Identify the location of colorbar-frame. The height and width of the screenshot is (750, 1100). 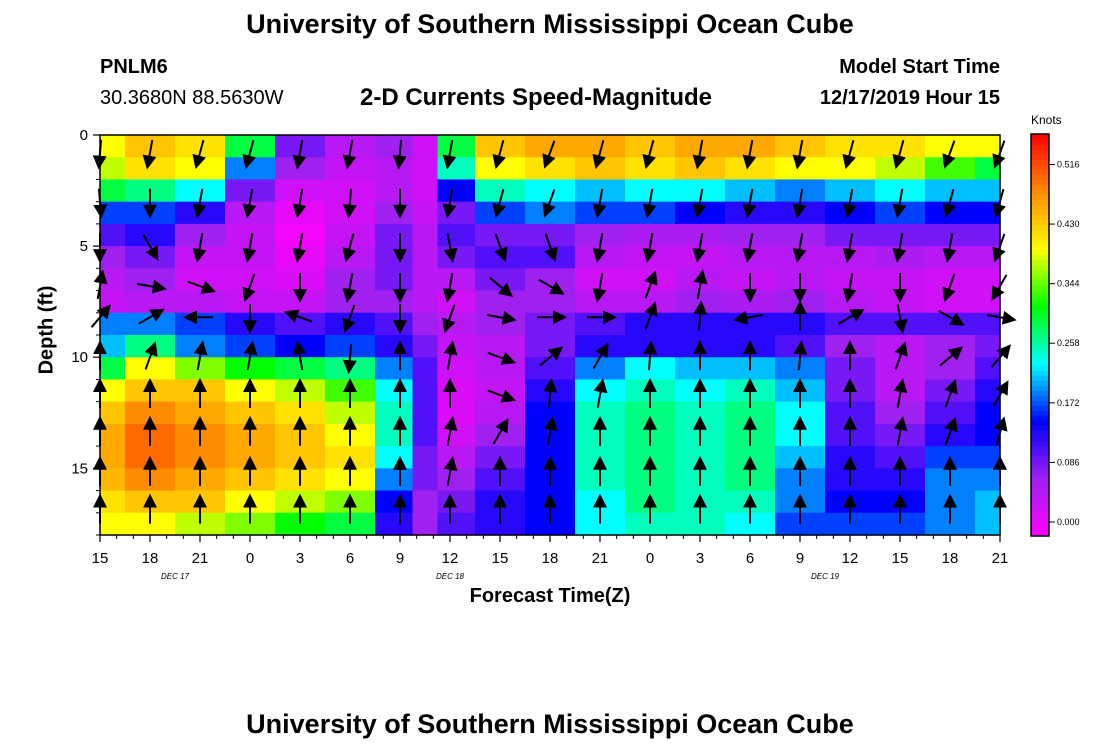
(1040, 335).